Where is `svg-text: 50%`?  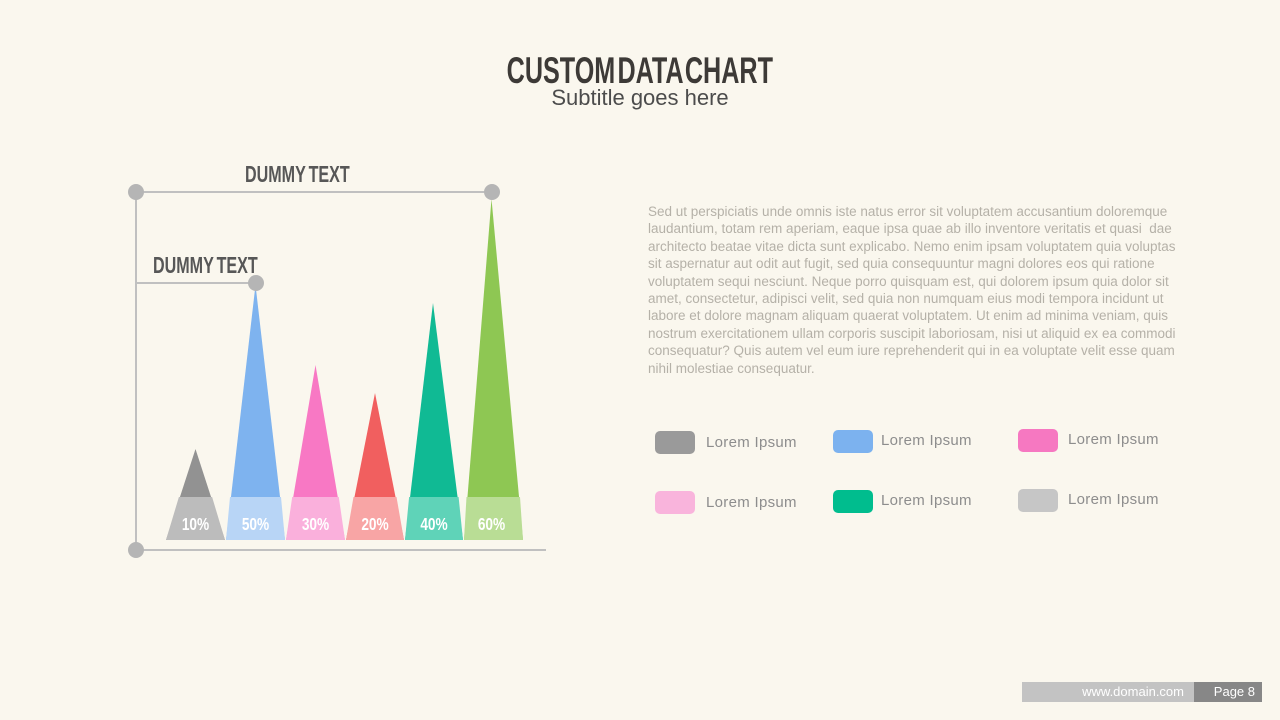 svg-text: 50% is located at coordinates (255, 524).